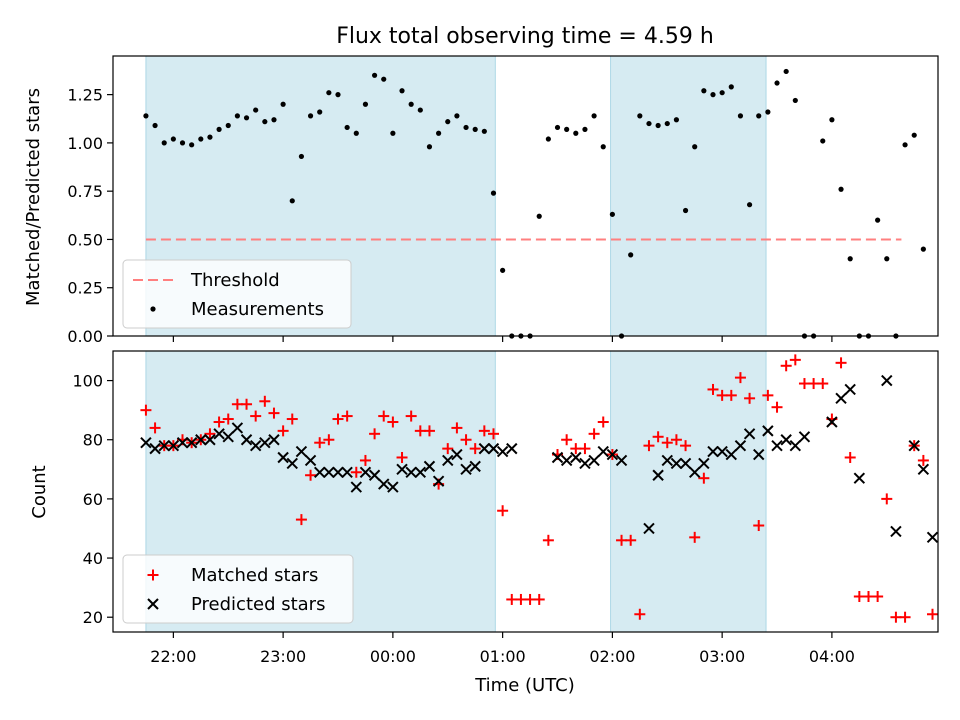 This screenshot has height=720, width=960. Describe the element at coordinates (832, 656) in the screenshot. I see `x-tick-label: 04:00` at that location.